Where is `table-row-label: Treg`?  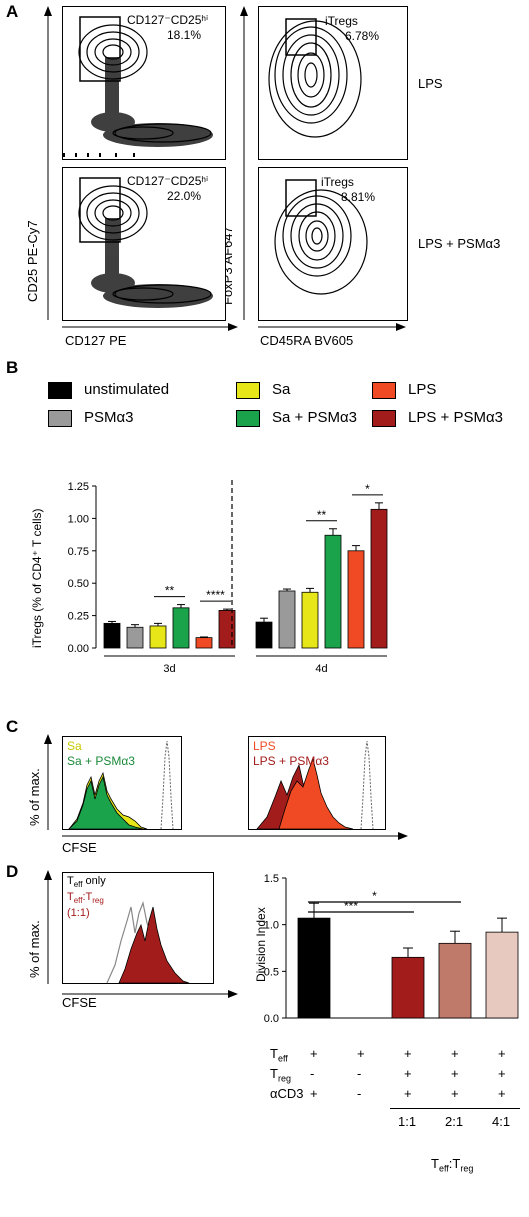
table-row-label: Treg is located at coordinates (280, 1075).